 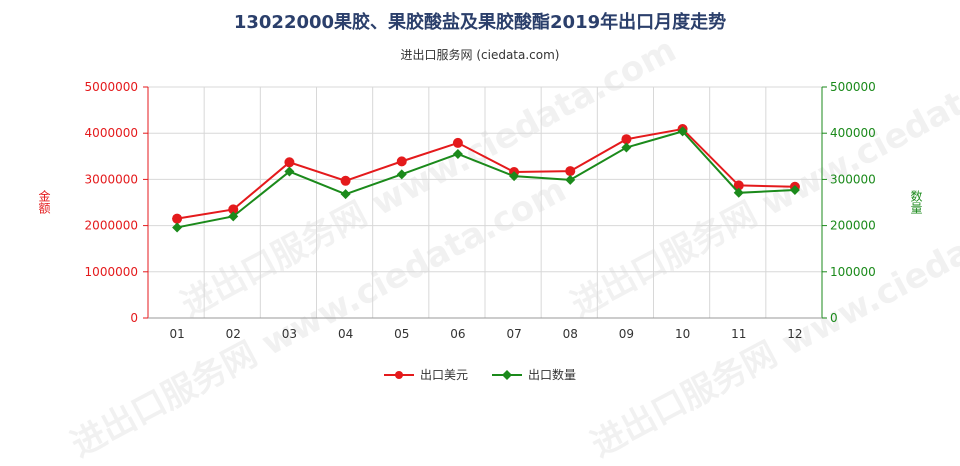 What do you see at coordinates (345, 334) in the screenshot?
I see `x-tick-label: 04` at bounding box center [345, 334].